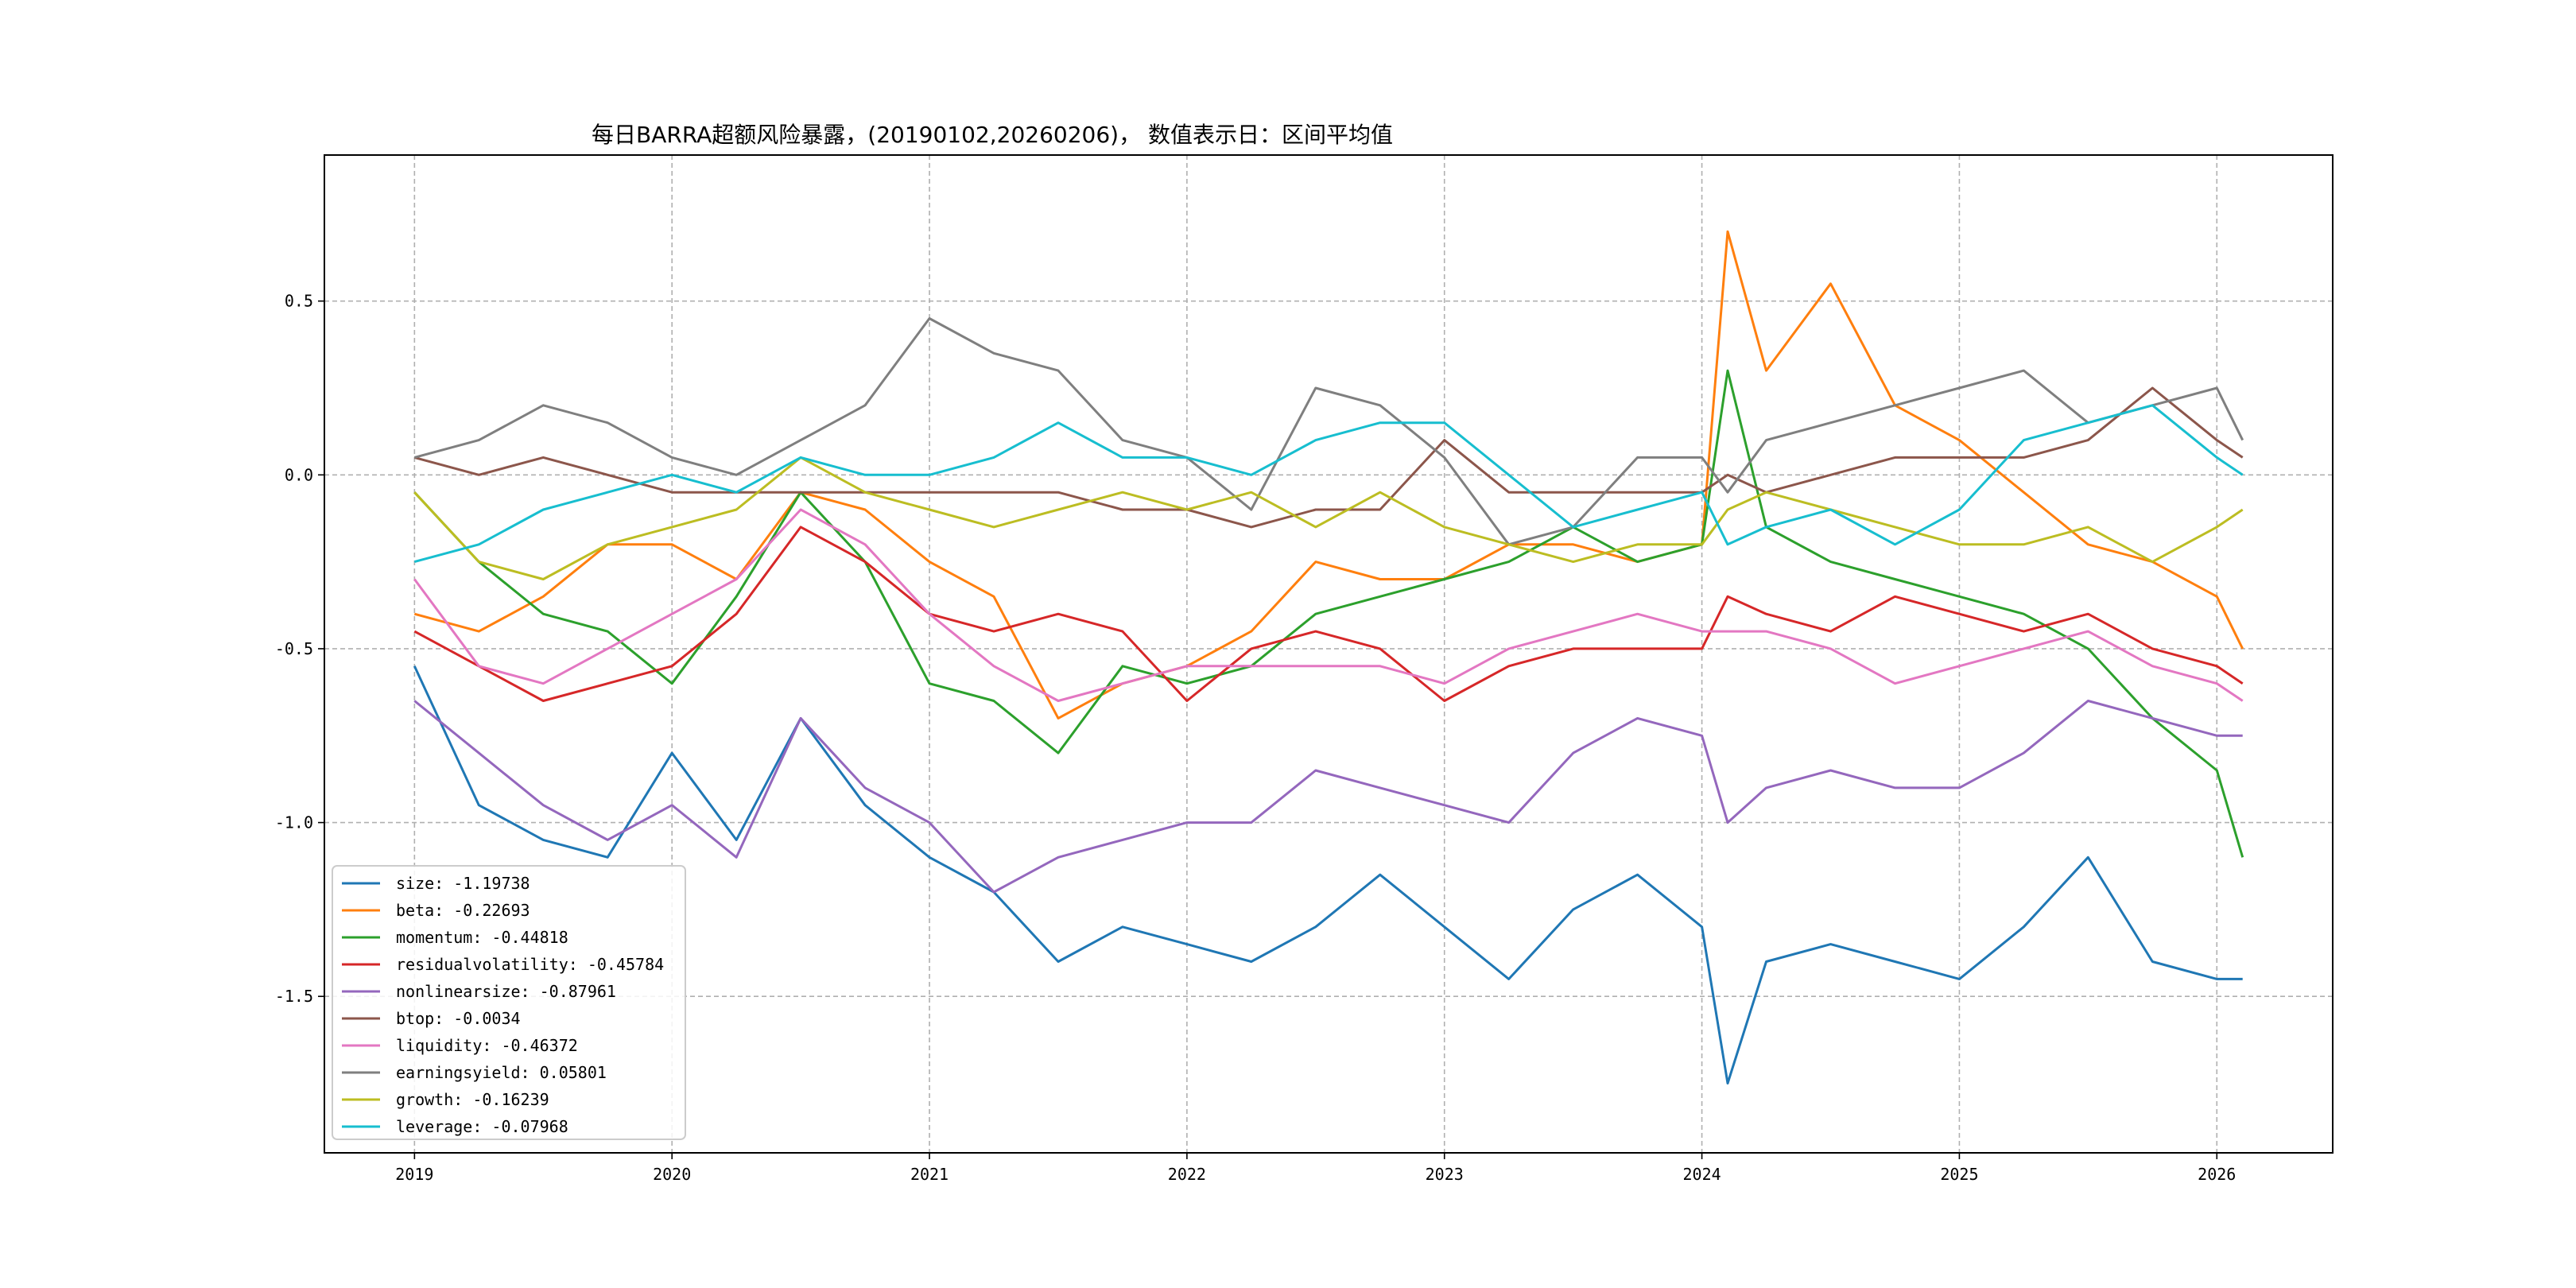 This screenshot has height=1288, width=2576. I want to click on legend-box, so click(509, 1003).